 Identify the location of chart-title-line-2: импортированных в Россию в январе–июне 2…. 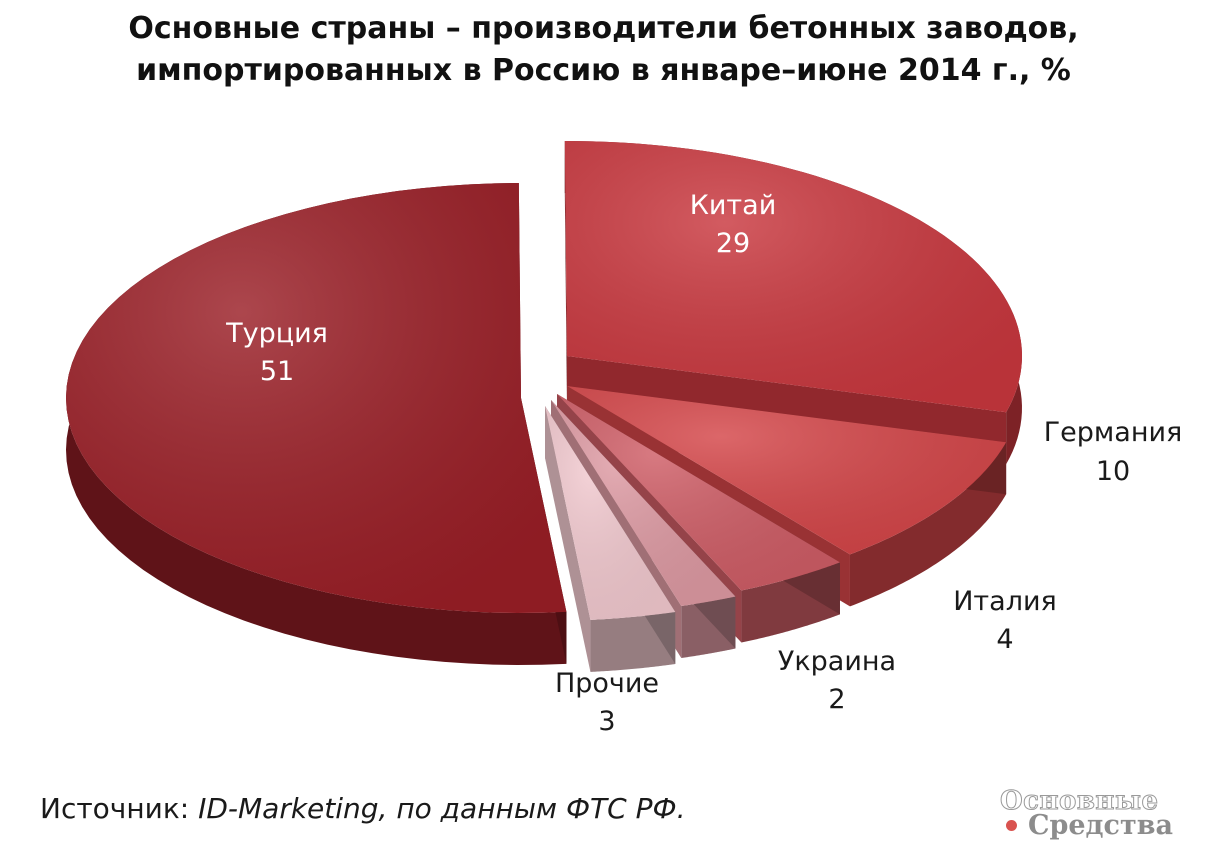
(603, 70).